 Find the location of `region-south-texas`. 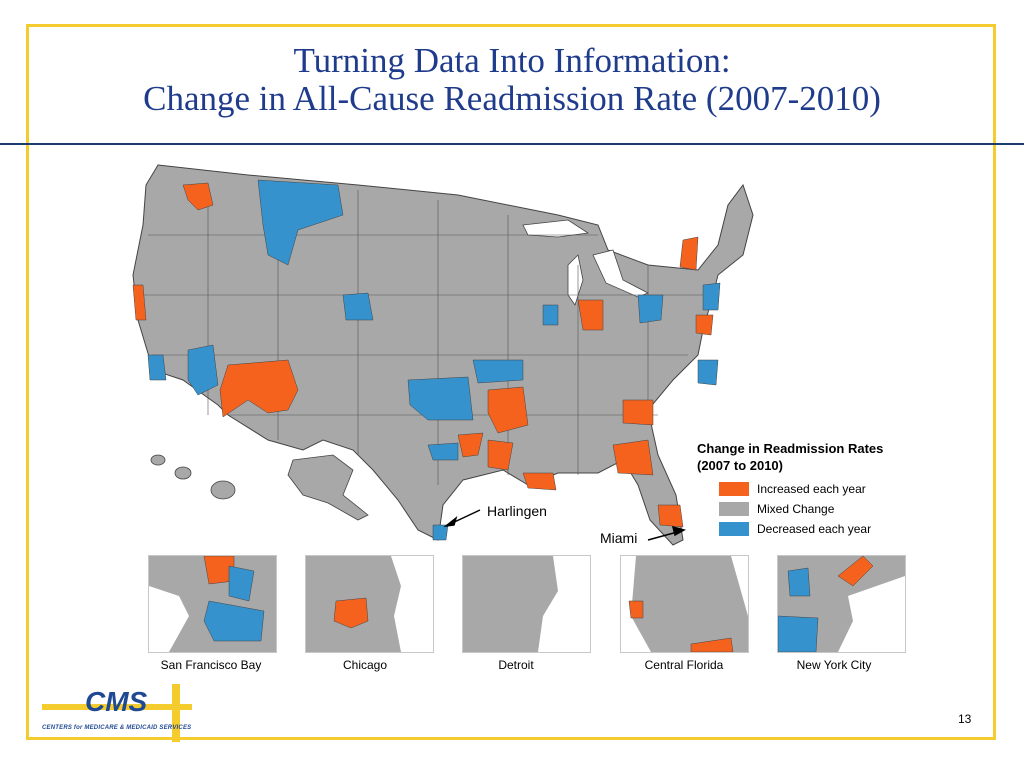

region-south-texas is located at coordinates (443, 451).